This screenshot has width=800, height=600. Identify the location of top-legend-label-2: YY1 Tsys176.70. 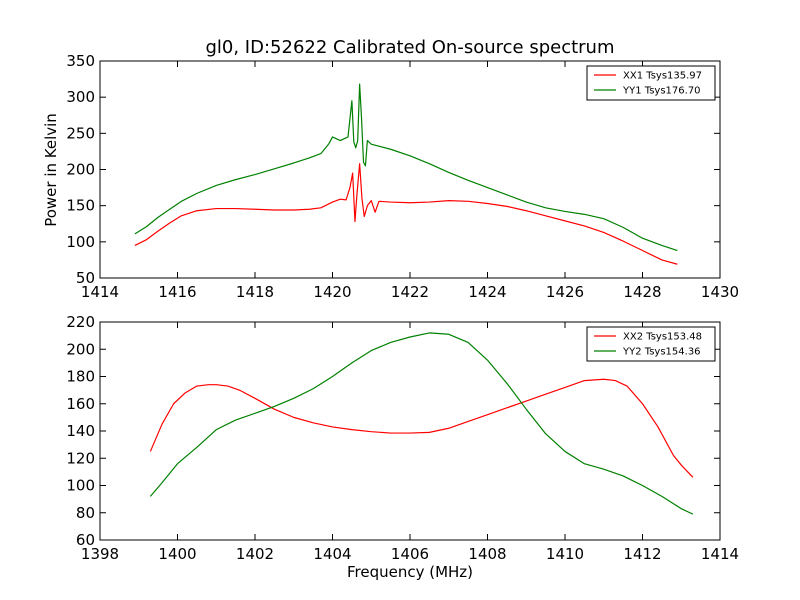
(661, 91).